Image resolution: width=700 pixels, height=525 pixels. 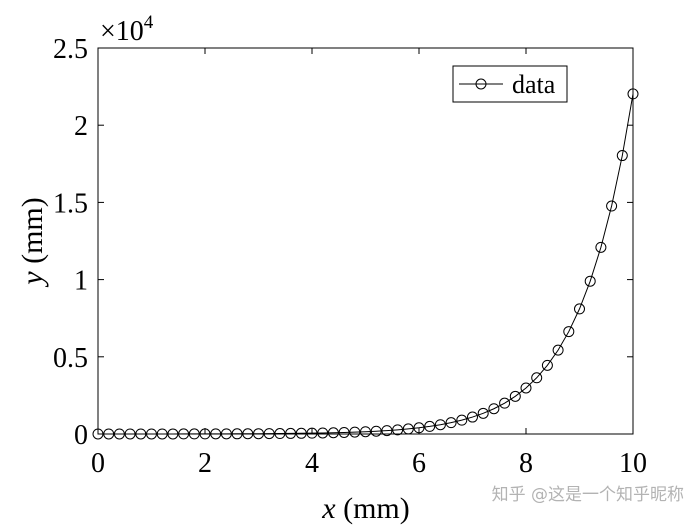 I want to click on y-tick-label: 2, so click(x=81, y=126).